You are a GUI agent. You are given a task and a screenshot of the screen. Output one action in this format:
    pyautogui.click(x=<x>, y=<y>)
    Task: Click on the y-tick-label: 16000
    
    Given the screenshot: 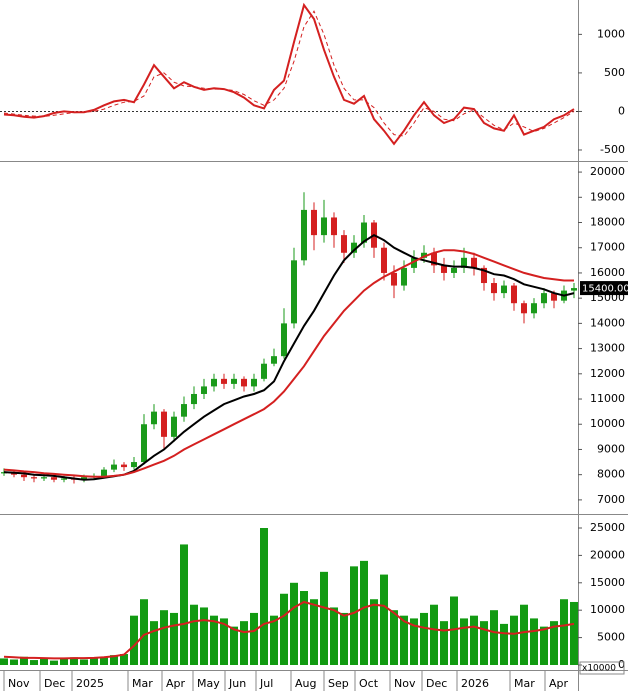 What is the action you would take?
    pyautogui.click(x=607, y=272)
    